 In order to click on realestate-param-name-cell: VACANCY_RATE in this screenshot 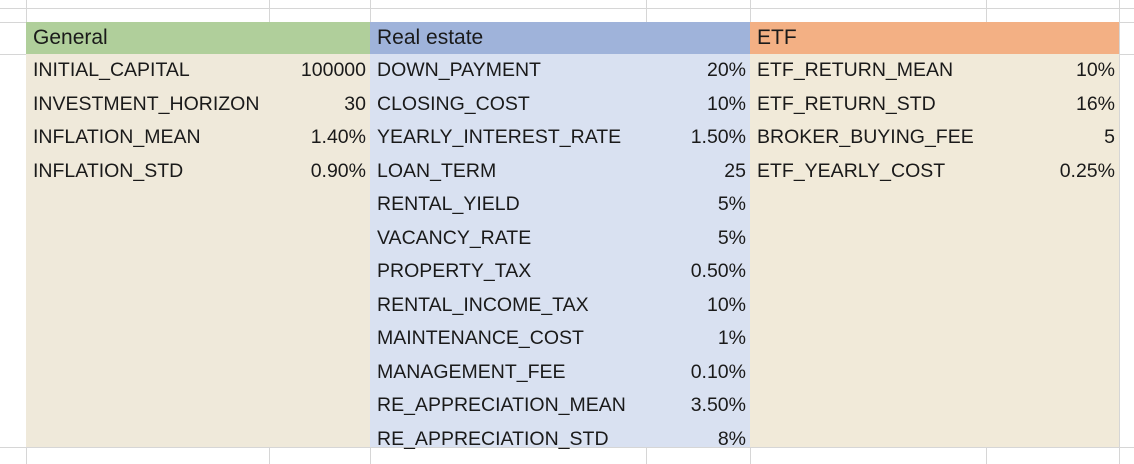, I will do `click(454, 237)`.